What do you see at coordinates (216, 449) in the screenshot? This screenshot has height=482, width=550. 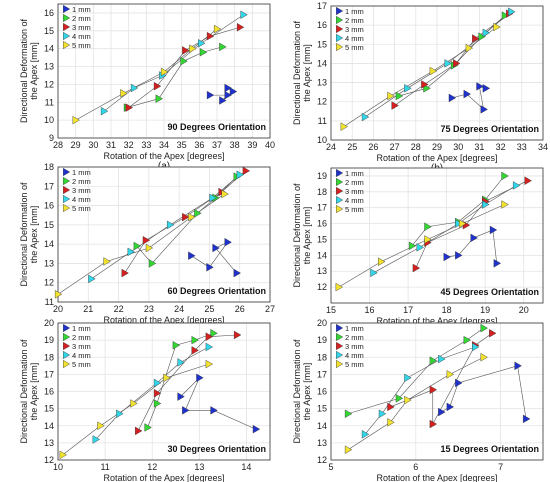 I see `orientation-annotation: 30 Degrees Orientation` at bounding box center [216, 449].